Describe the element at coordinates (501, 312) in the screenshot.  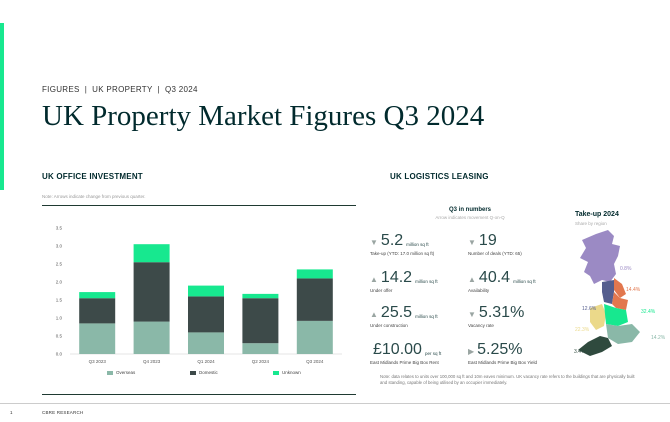
I see `metric-value: 5.31%` at that location.